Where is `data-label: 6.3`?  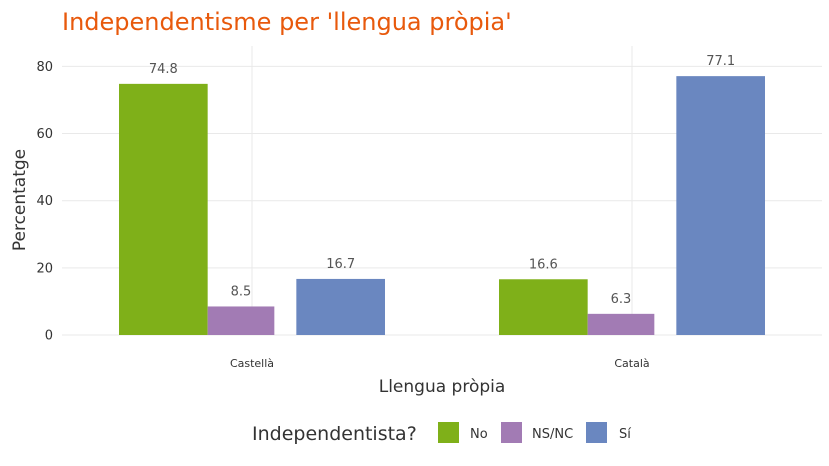
data-label: 6.3 is located at coordinates (621, 299).